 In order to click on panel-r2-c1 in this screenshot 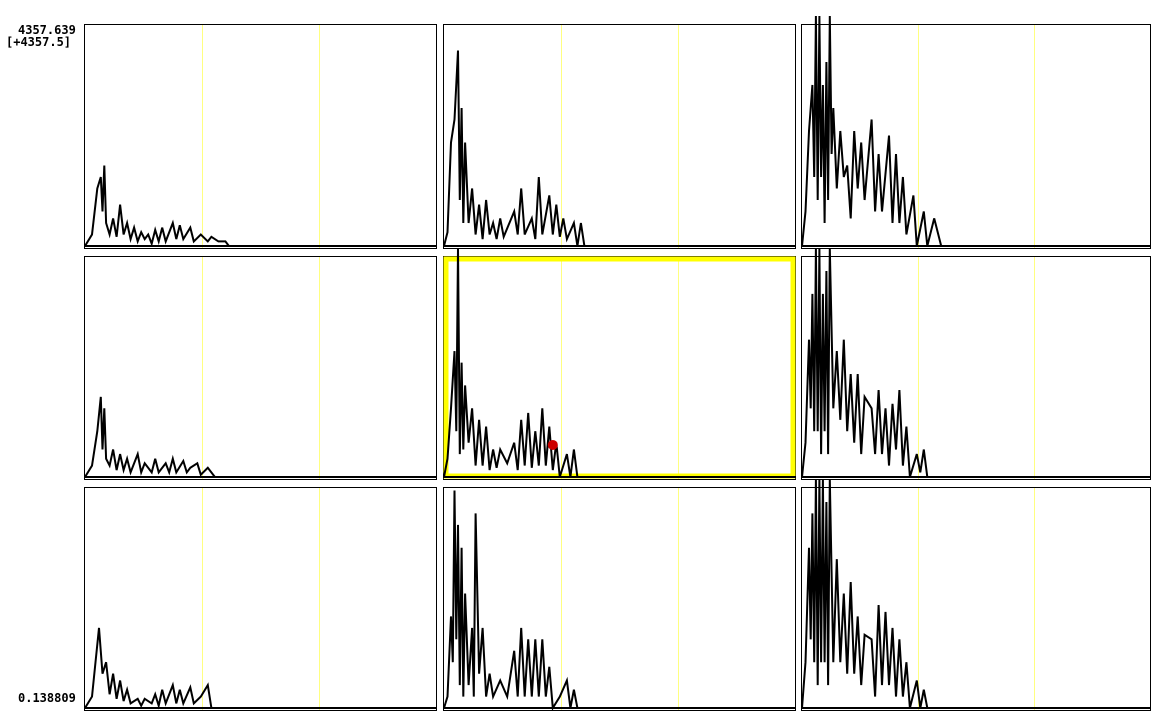, I will do `click(619, 599)`.